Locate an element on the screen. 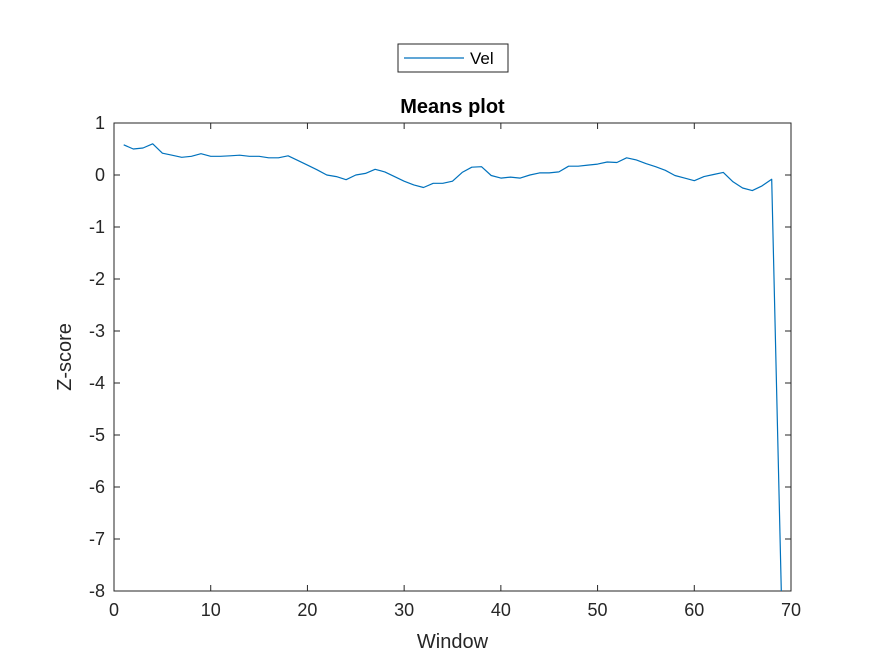  y-tick-label: -7 is located at coordinates (97, 539).